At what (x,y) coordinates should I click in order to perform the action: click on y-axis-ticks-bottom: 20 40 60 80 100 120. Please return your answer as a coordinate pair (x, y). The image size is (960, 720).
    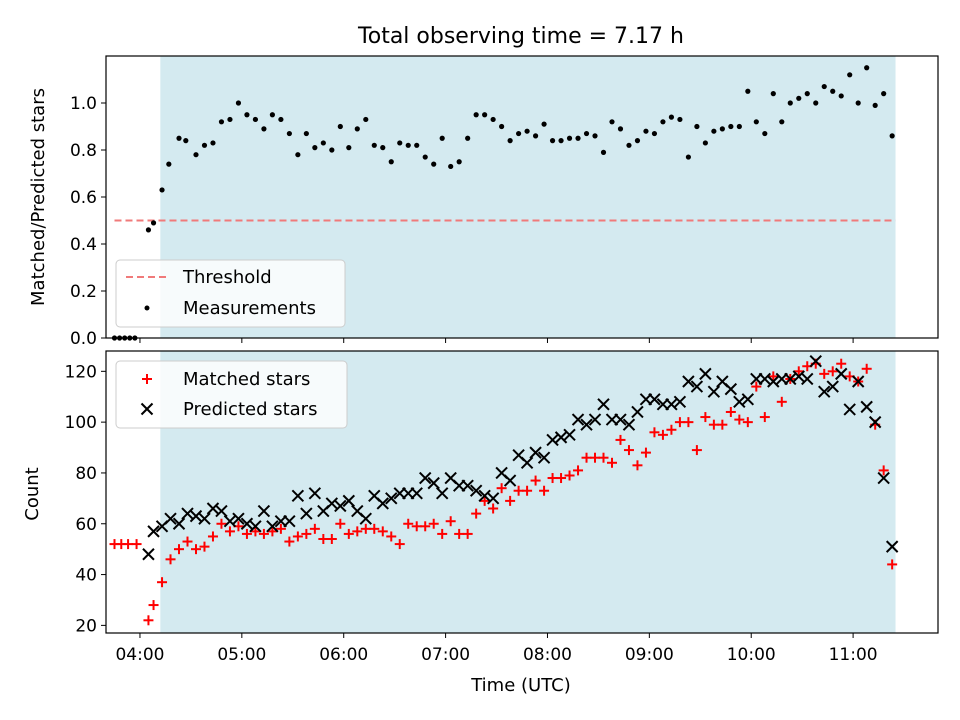
    Looking at the image, I should click on (85, 499).